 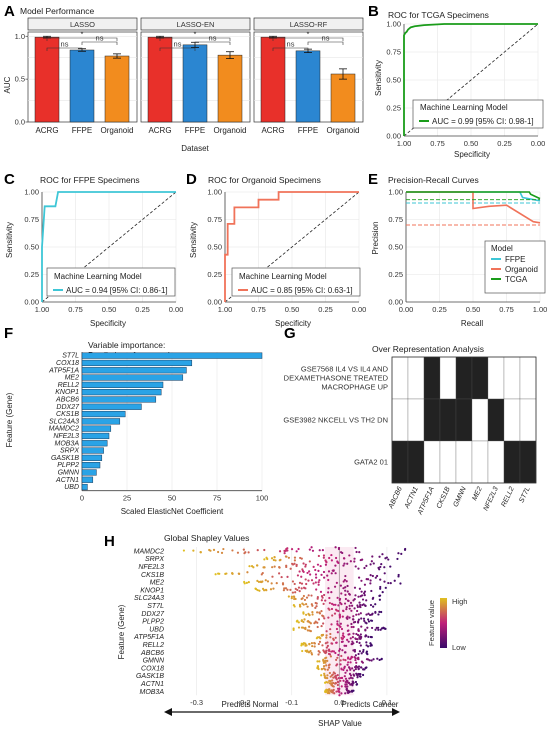 What do you see at coordinates (433, 180) in the screenshot?
I see `panel-e-title: Precision-Recall Curves` at bounding box center [433, 180].